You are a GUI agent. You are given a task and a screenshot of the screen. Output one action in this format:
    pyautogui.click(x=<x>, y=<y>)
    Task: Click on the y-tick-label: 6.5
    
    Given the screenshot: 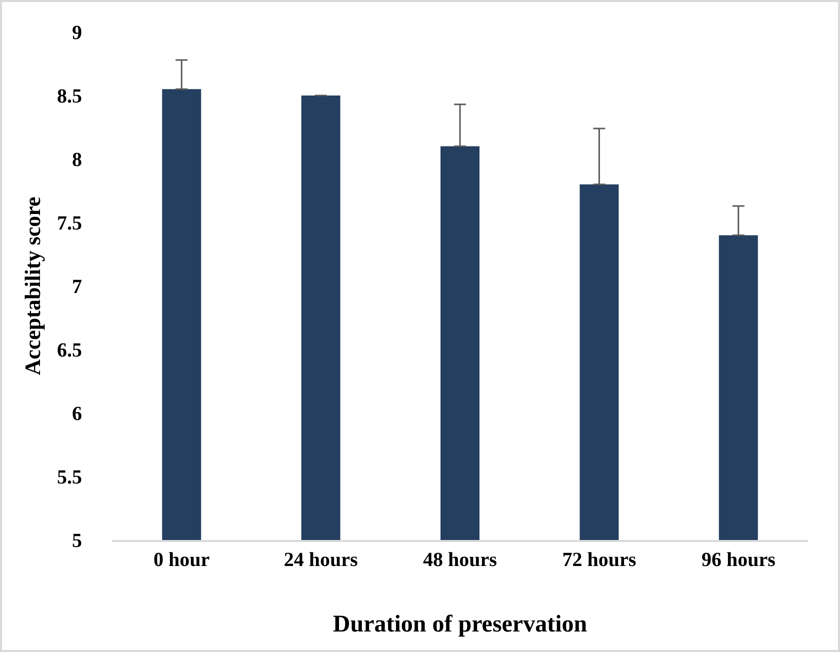 What is the action you would take?
    pyautogui.click(x=69, y=351)
    